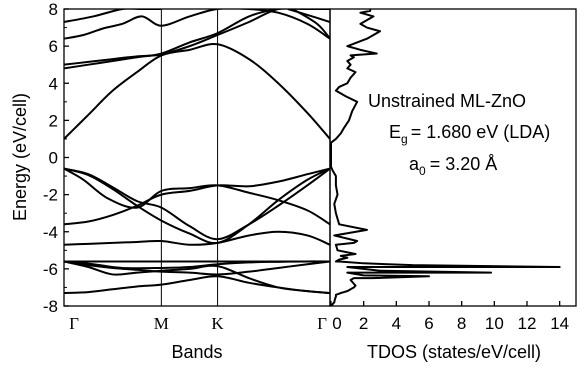 The width and height of the screenshot is (584, 368). Describe the element at coordinates (527, 323) in the screenshot. I see `tdos-x-tick-label: 12` at that location.